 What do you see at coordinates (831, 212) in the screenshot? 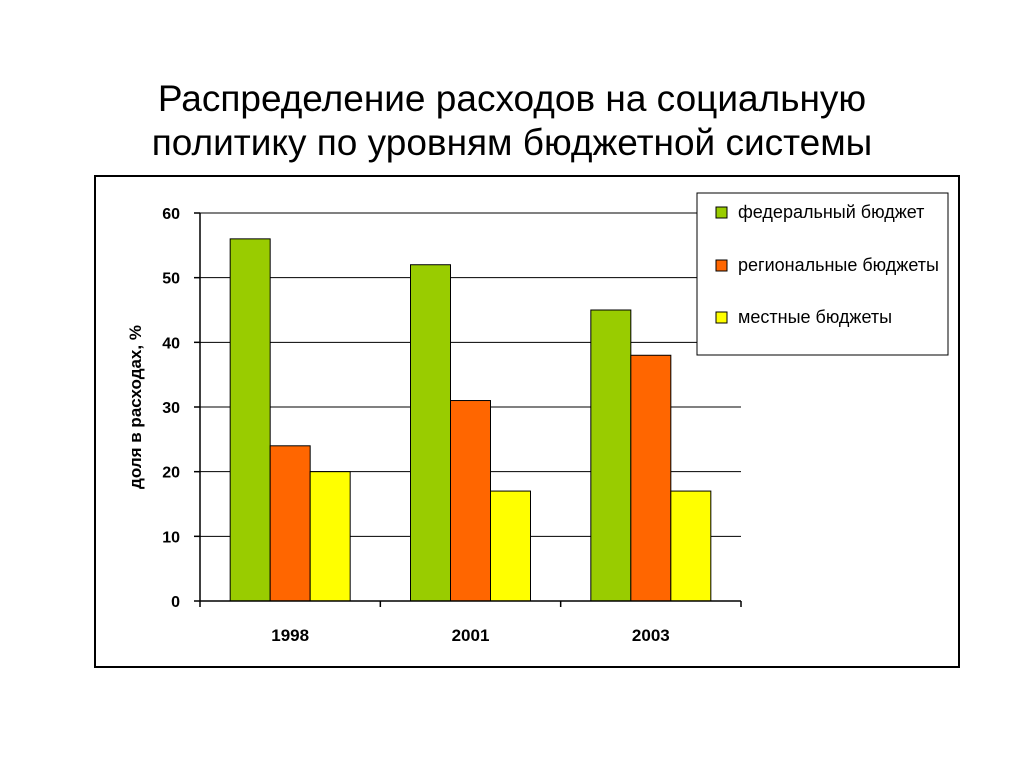
I see `legend-label: федеральный бюджет` at bounding box center [831, 212].